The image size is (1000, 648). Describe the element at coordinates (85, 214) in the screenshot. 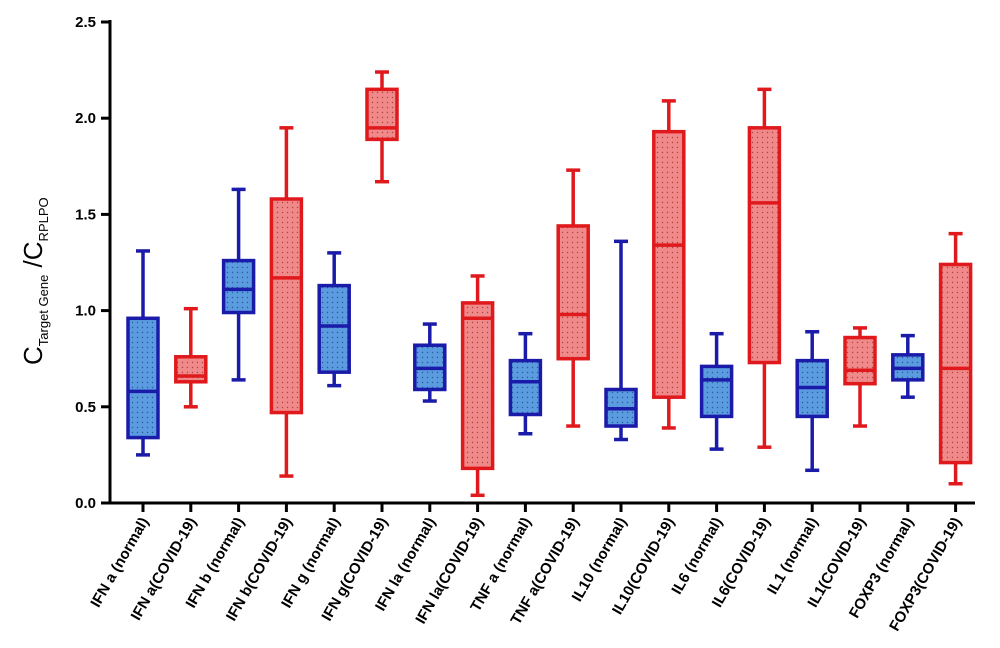

I see `y-tick-label: 1.5` at that location.